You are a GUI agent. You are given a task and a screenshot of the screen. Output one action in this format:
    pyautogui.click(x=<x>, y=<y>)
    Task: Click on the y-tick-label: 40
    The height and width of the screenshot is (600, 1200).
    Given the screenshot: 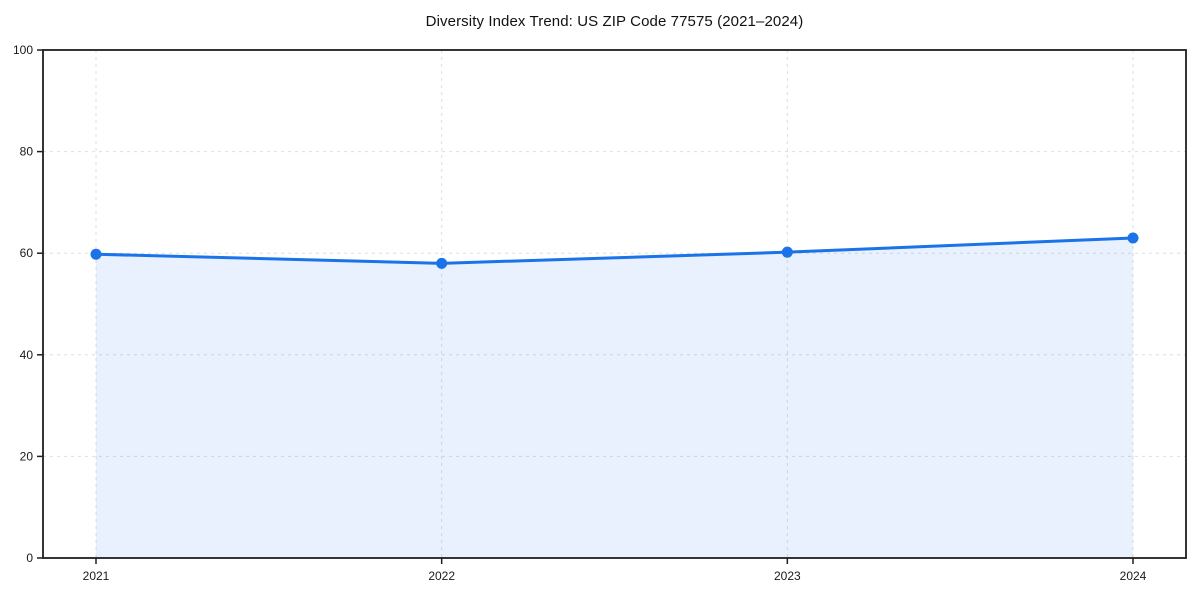 What is the action you would take?
    pyautogui.click(x=27, y=355)
    